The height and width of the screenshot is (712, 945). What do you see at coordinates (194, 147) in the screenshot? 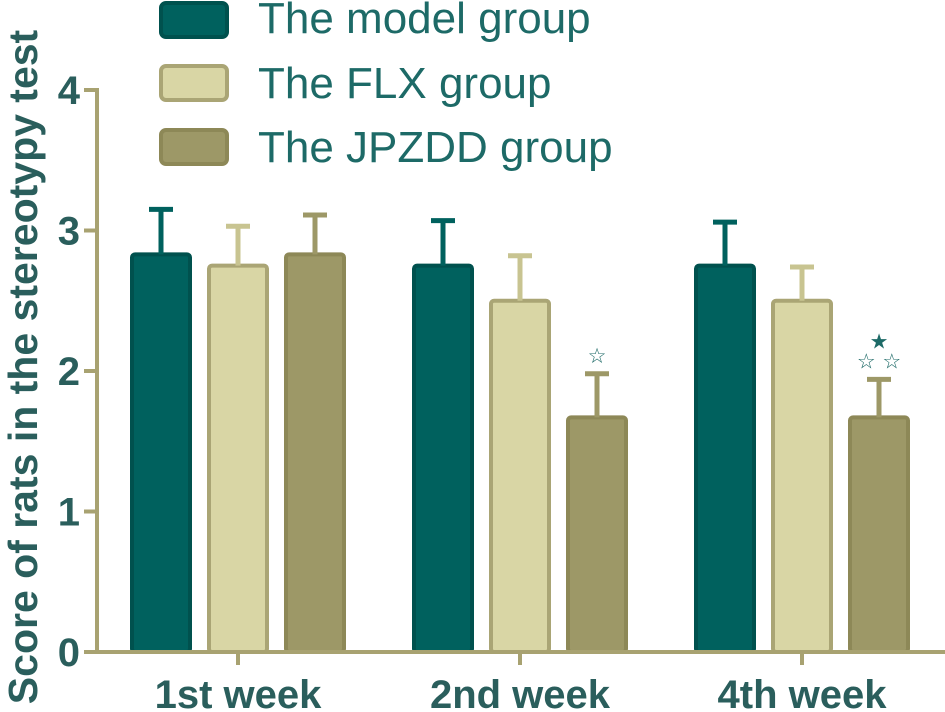
I see `legend-swatch-jpzdd` at bounding box center [194, 147].